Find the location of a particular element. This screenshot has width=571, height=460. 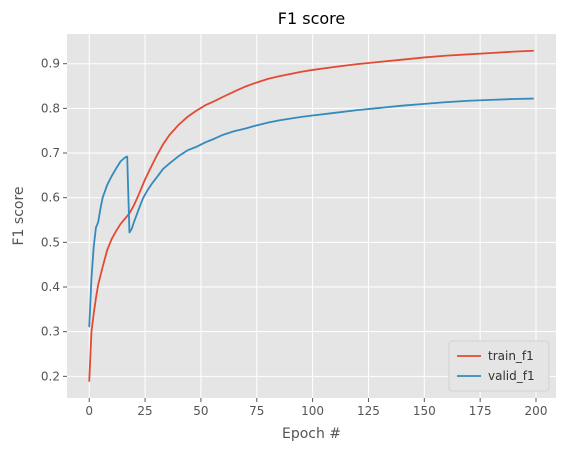

y-tick-label: 0.7 is located at coordinates (50, 153).